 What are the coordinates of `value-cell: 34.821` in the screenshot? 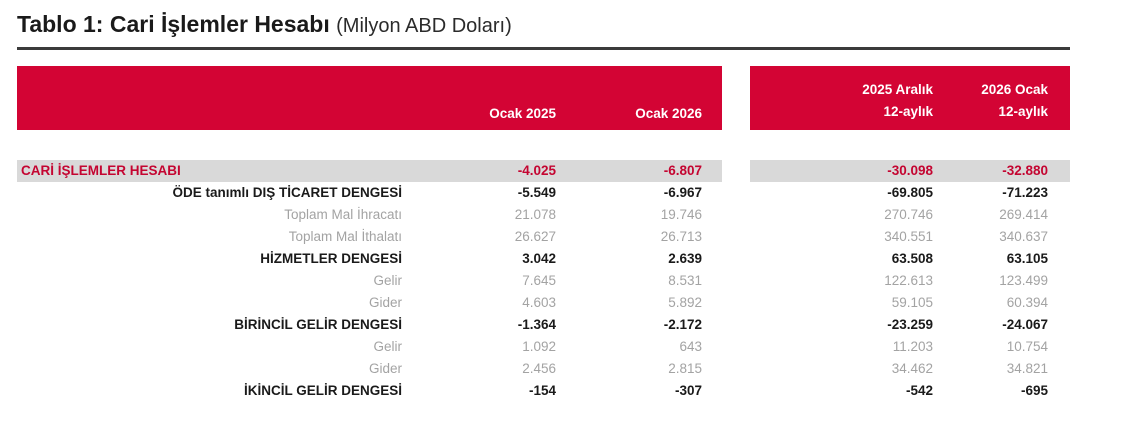 It's located at (1027, 368).